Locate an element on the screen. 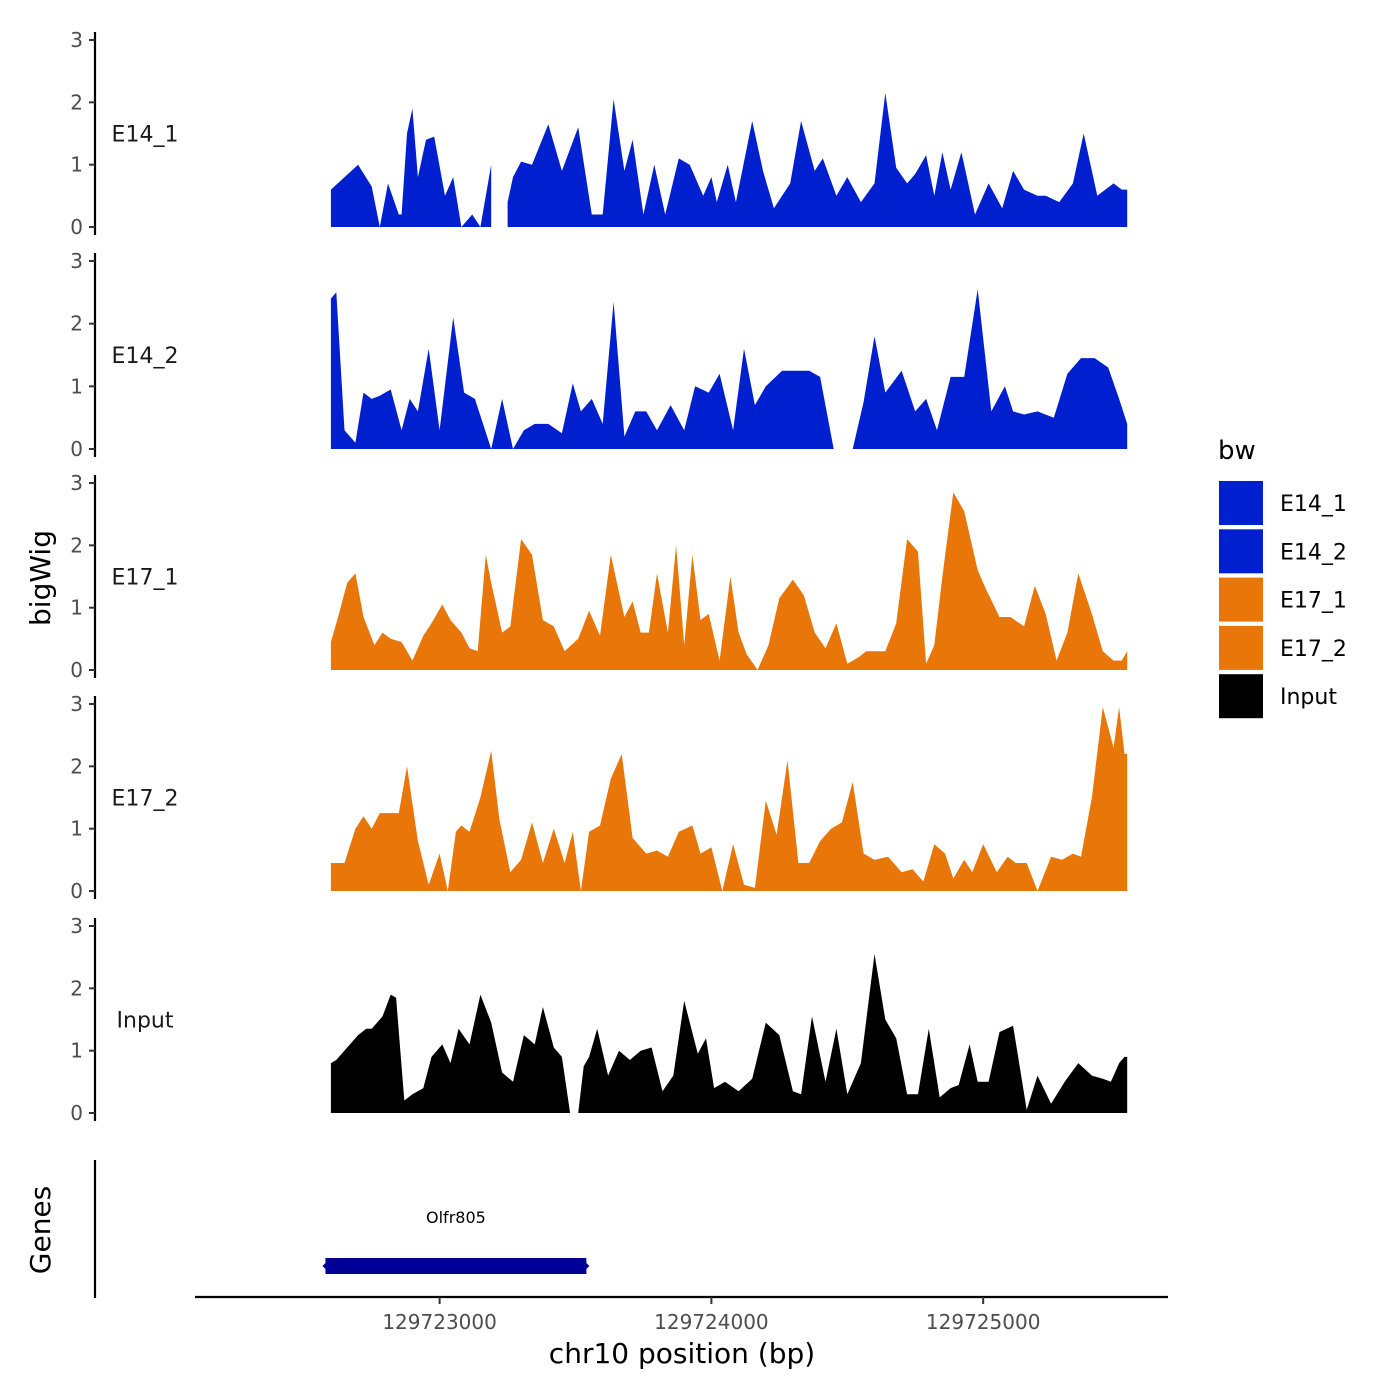 This screenshot has height=1400, width=1400. genes-layer: Olfr805 is located at coordinates (341, 1229).